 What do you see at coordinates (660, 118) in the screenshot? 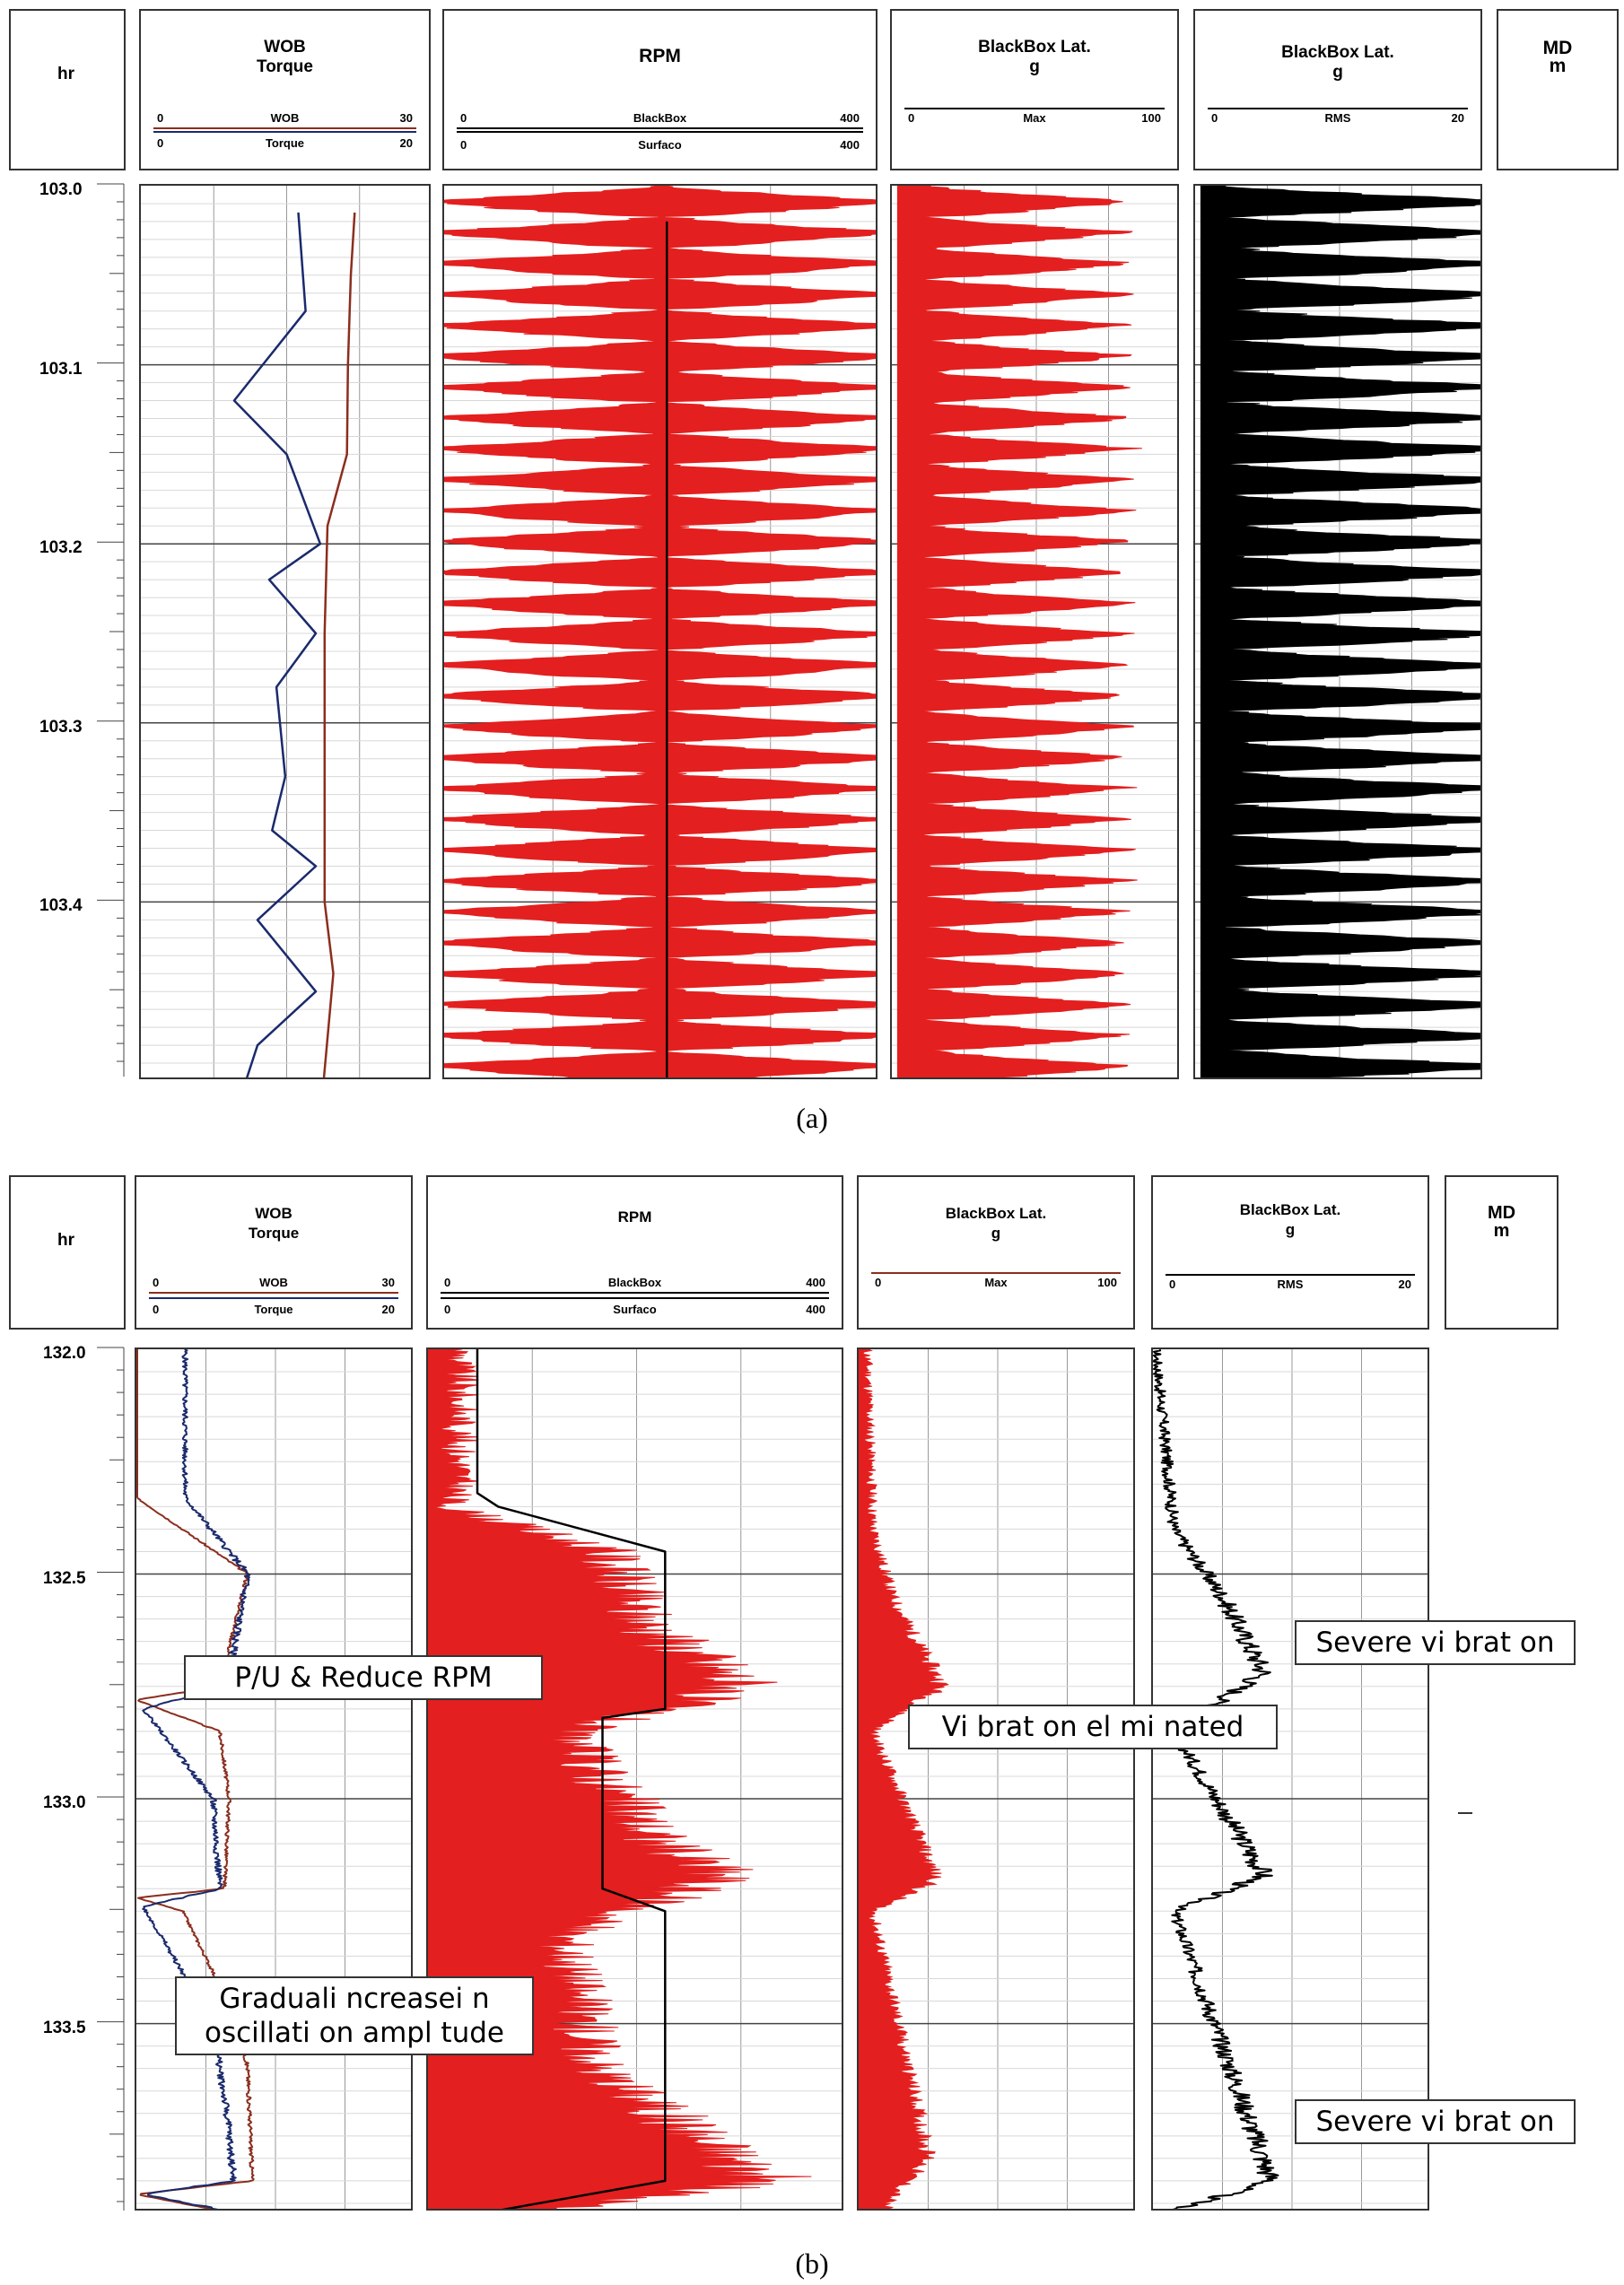
I see `scale-name: BlackBox` at bounding box center [660, 118].